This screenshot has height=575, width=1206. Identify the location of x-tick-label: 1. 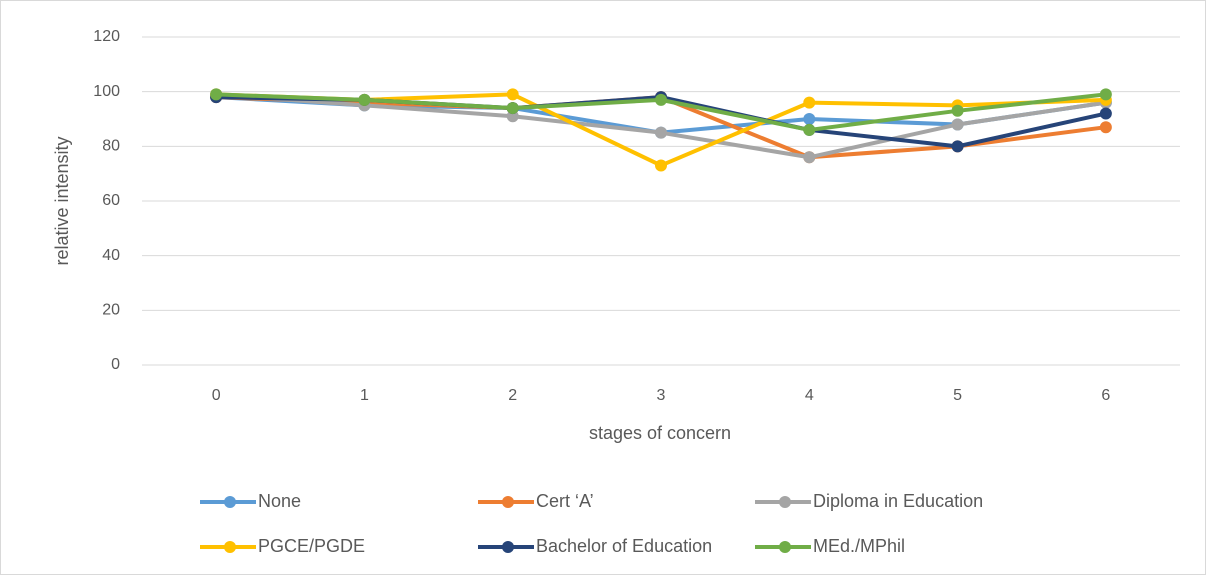
(364, 395).